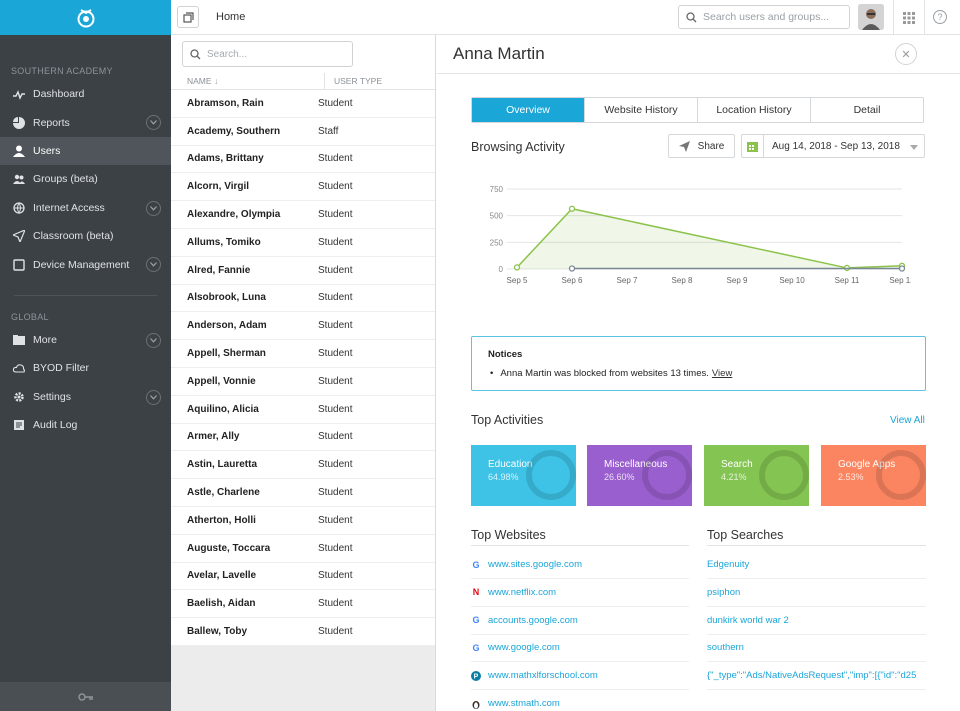 Image resolution: width=960 pixels, height=711 pixels. Describe the element at coordinates (833, 146) in the screenshot. I see `date-range-picker: Aug 14, 2018 - Sep 13, 2018` at that location.